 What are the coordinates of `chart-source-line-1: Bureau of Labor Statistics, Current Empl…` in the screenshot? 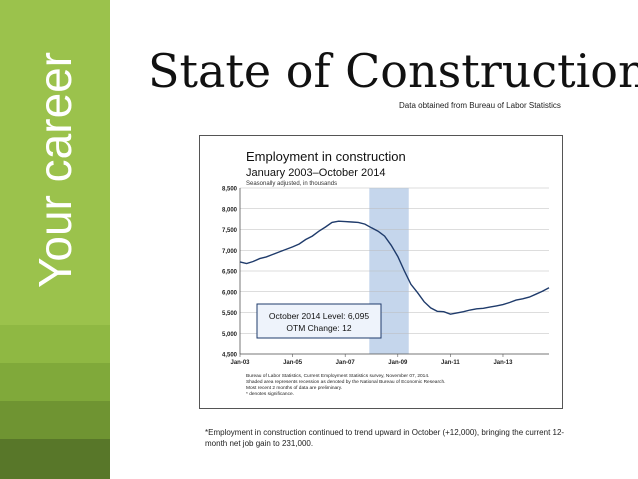 It's located at (337, 376).